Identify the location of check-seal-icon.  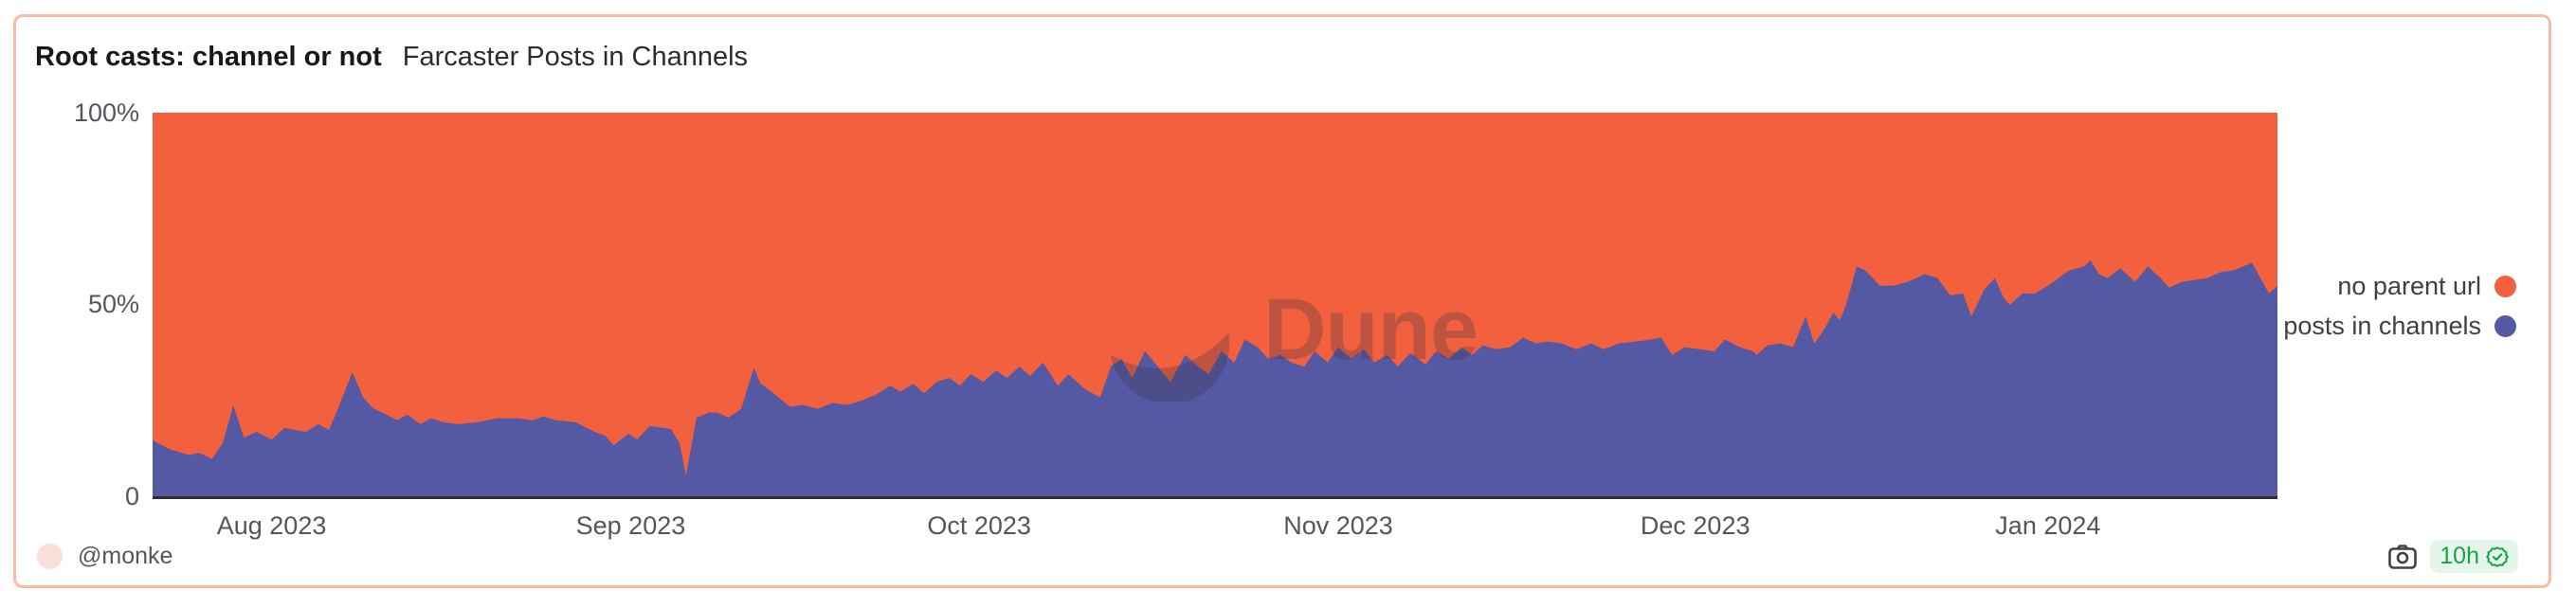
(2497, 556).